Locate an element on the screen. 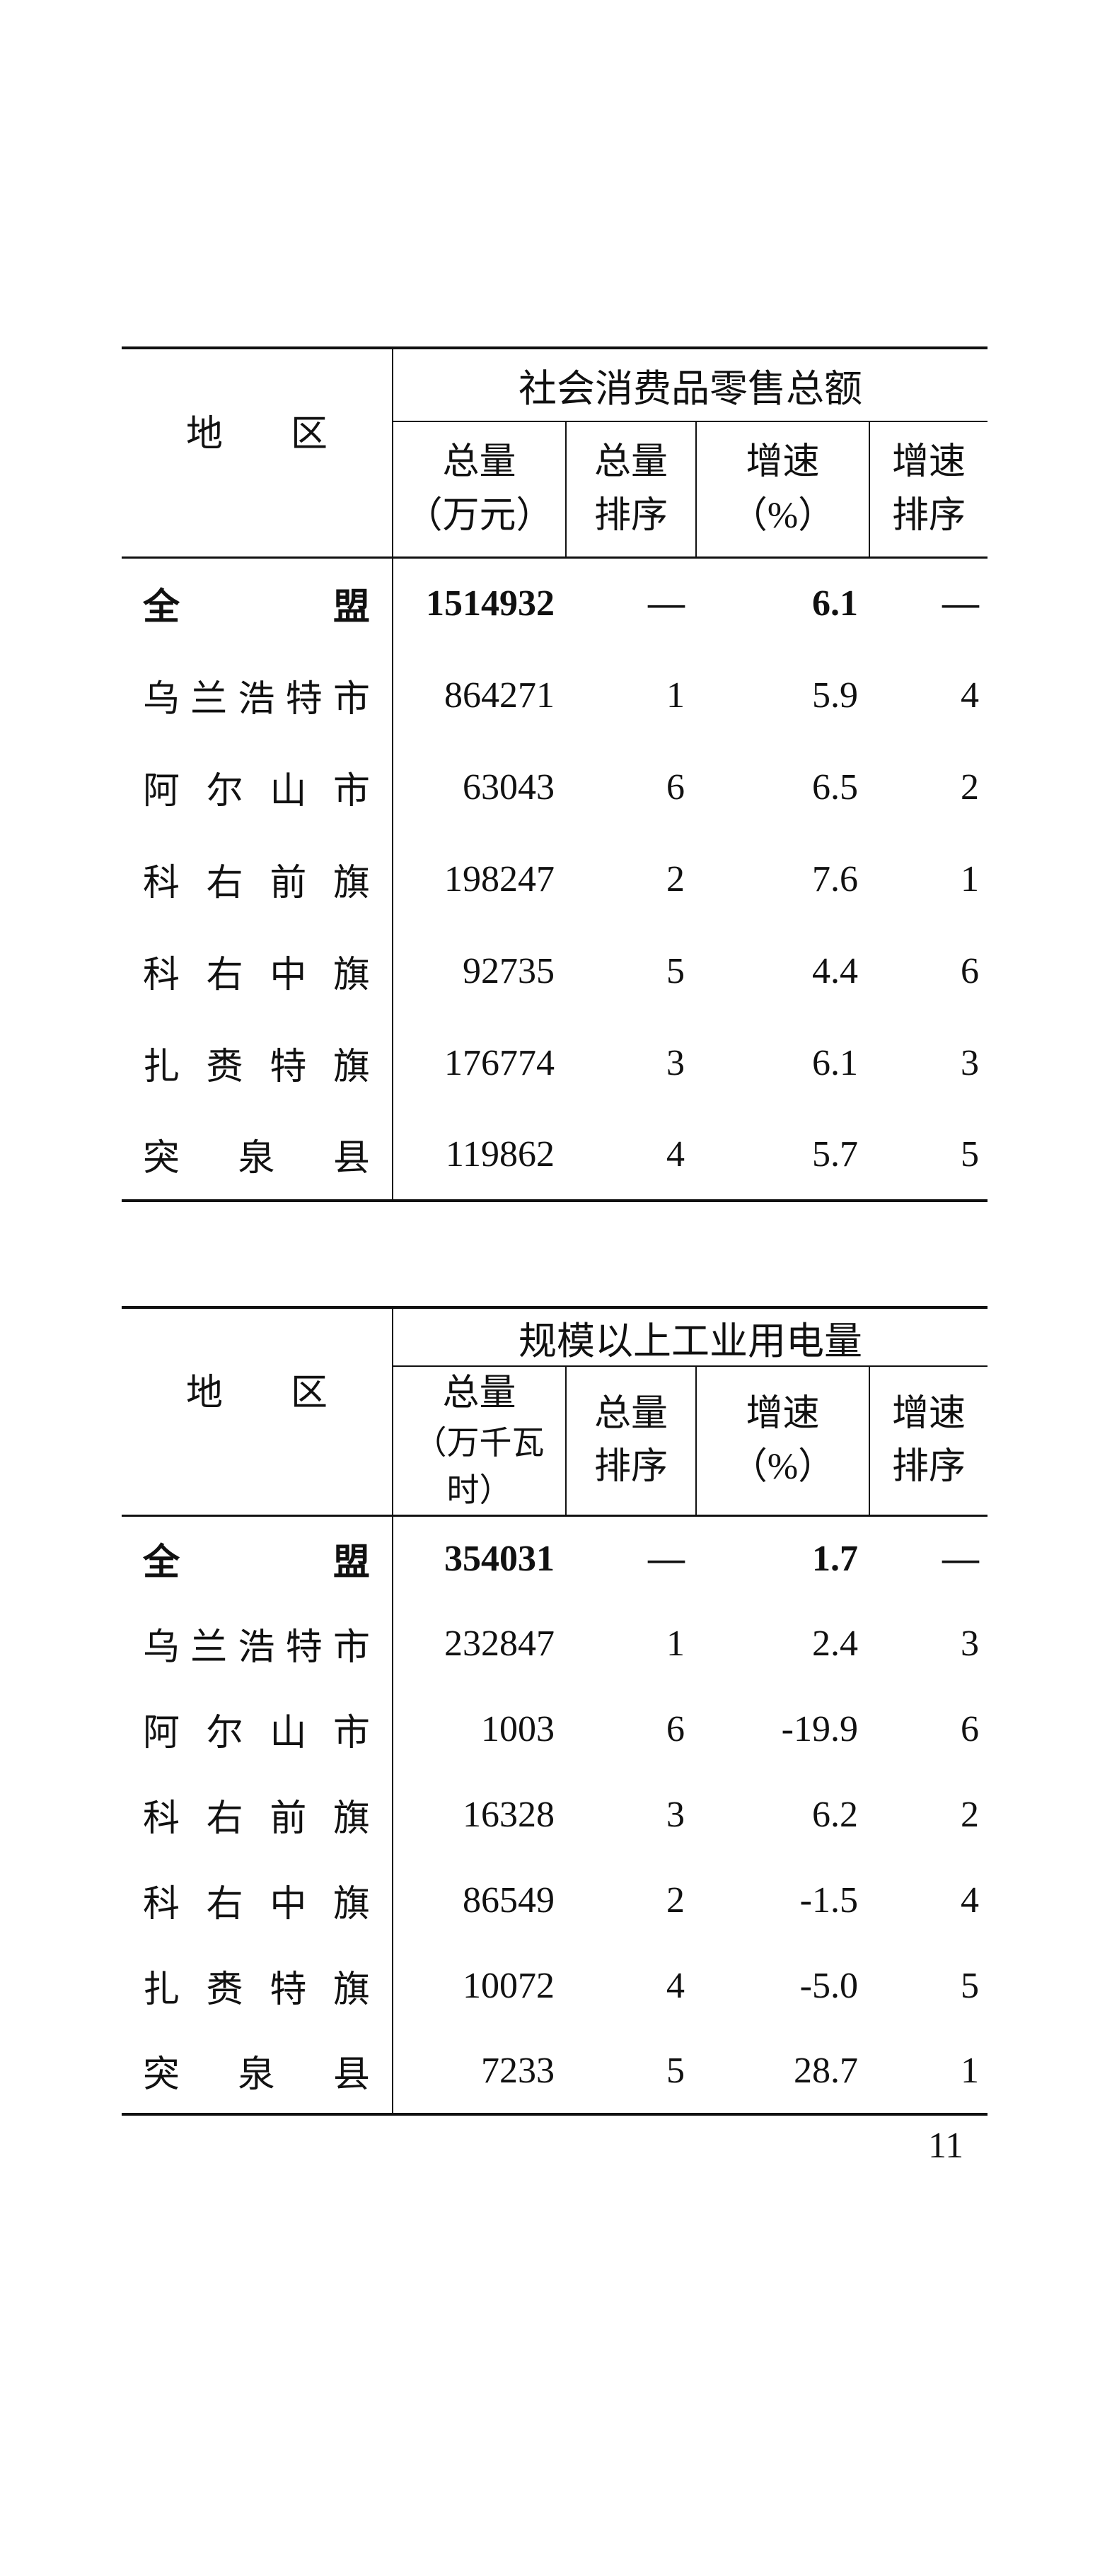 This screenshot has height=2576, width=1112. table-row: 乌兰浩特市 864271 1 5.9 4 is located at coordinates (555, 695).